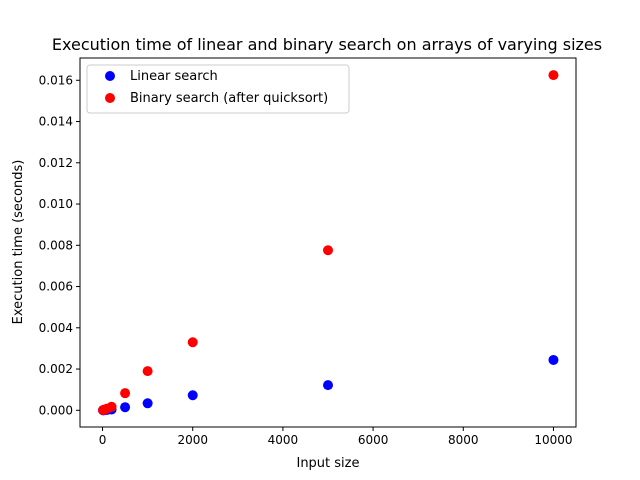 This screenshot has width=640, height=480. Describe the element at coordinates (373, 440) in the screenshot. I see `x-tick-label: 6000` at that location.